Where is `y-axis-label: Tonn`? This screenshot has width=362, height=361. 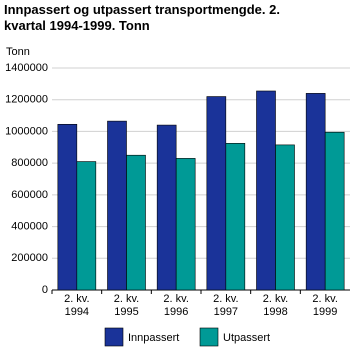 y-axis-label: Tonn is located at coordinates (18, 52).